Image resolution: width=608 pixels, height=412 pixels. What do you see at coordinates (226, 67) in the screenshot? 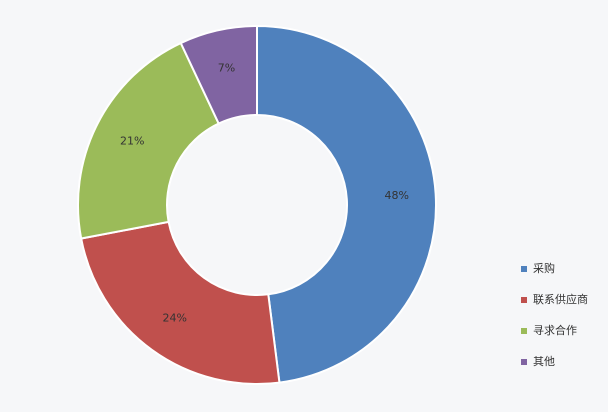
I see `slice-label-3: 7%` at bounding box center [226, 67].